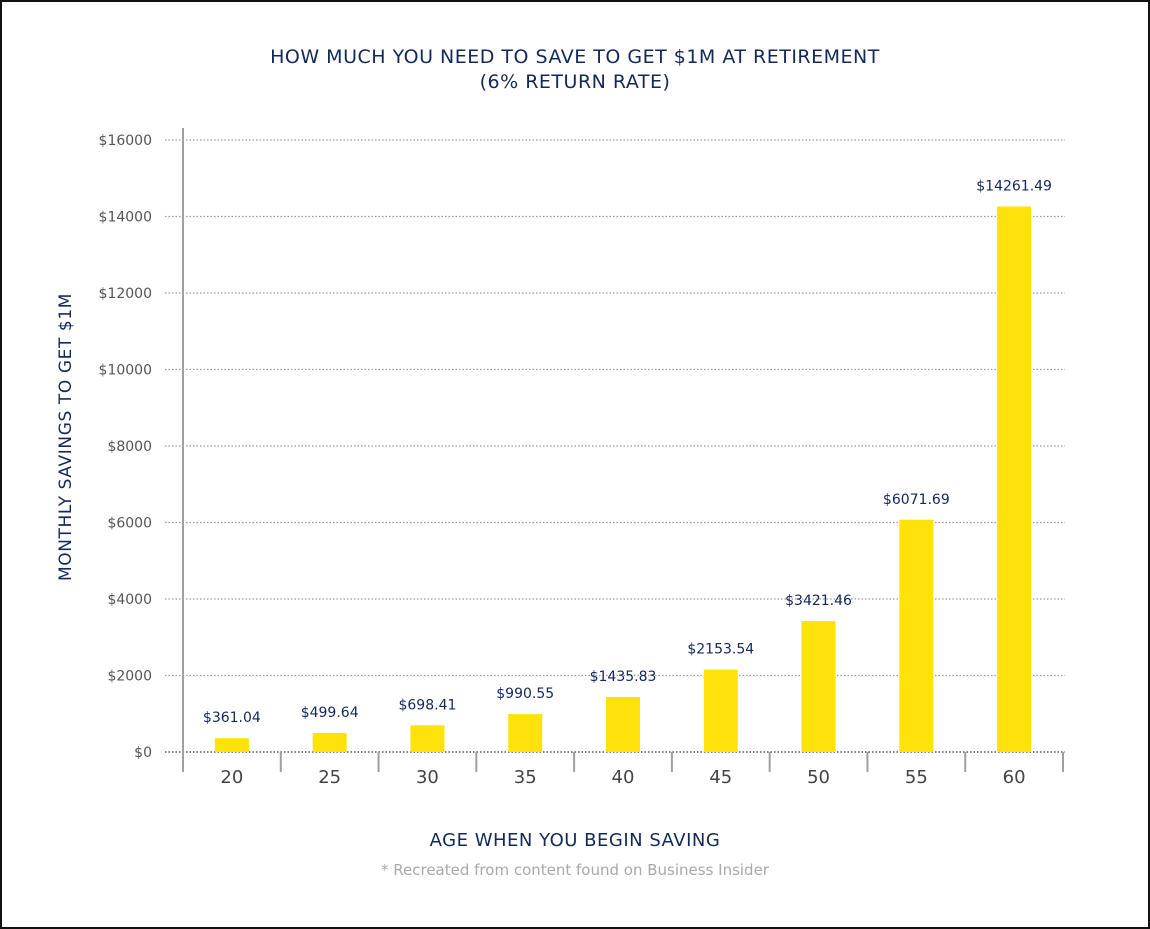  I want to click on chart-subtitle: (6% RETURN RATE), so click(575, 82).